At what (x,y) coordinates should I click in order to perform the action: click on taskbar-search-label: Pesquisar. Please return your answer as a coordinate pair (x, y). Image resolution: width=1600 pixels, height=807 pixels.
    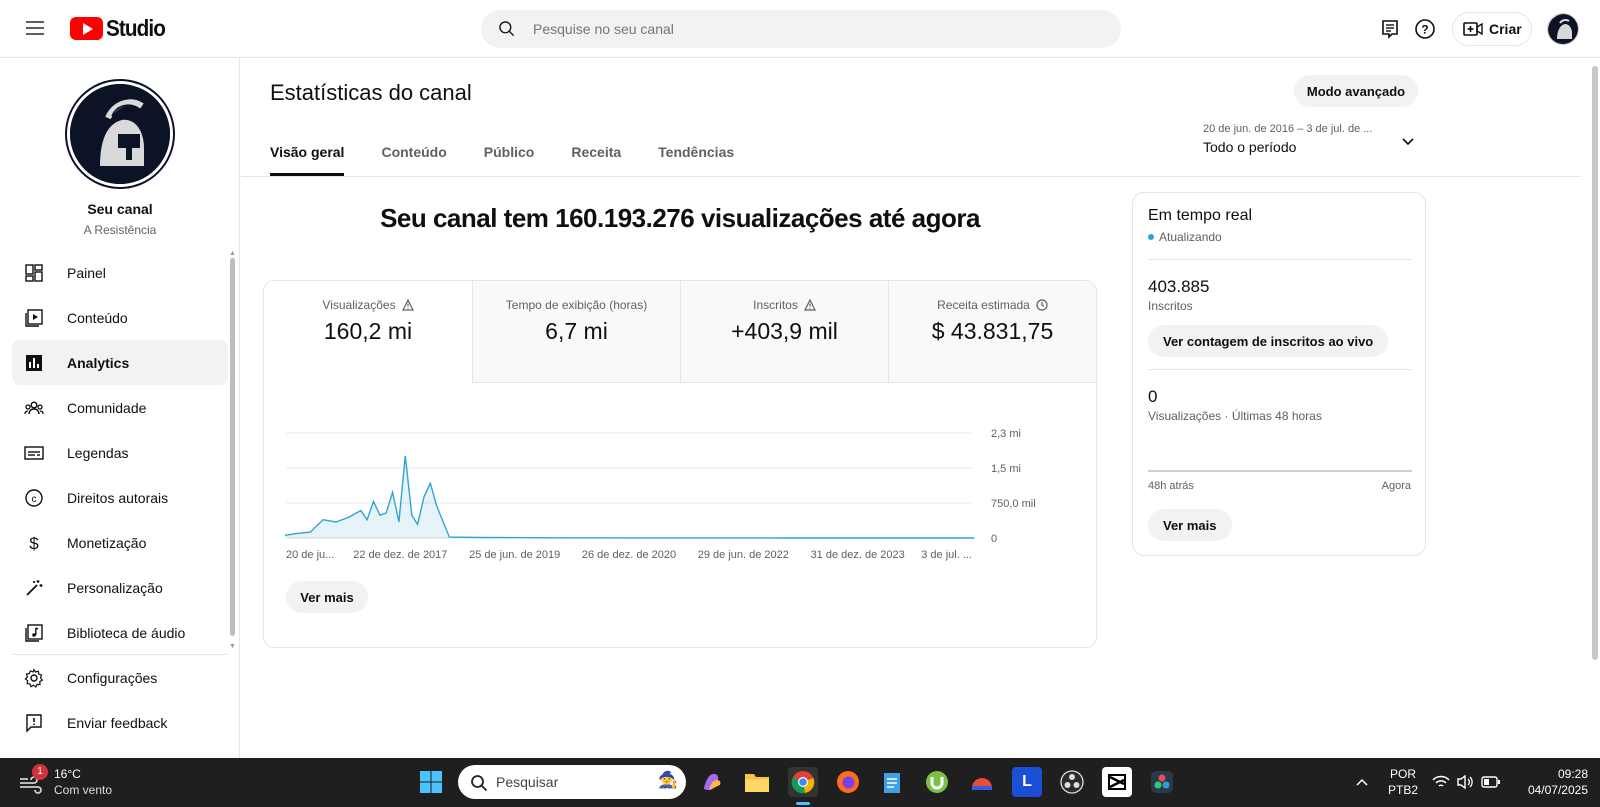
    Looking at the image, I should click on (527, 782).